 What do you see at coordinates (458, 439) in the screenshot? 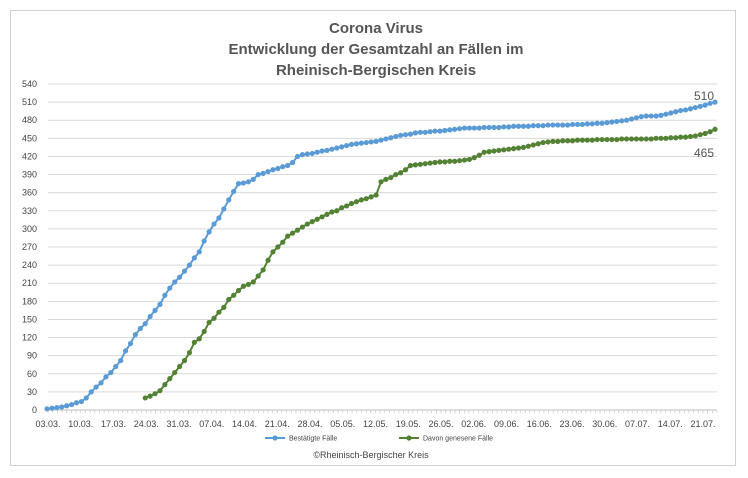
I see `legend-label: Davon genesene Fälle` at bounding box center [458, 439].